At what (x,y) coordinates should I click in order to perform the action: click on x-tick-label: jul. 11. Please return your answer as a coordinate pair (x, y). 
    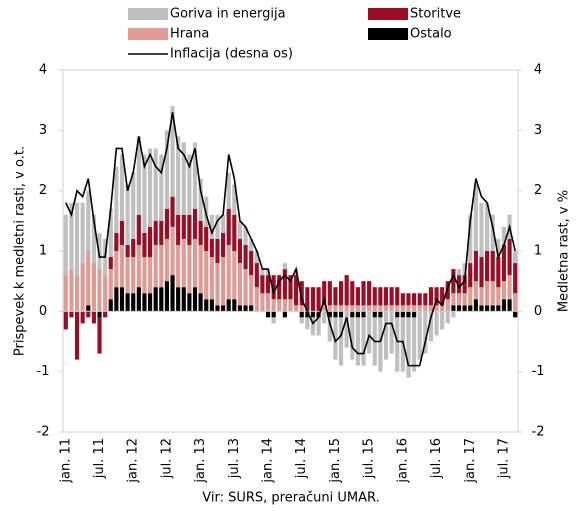
    Looking at the image, I should click on (99, 458).